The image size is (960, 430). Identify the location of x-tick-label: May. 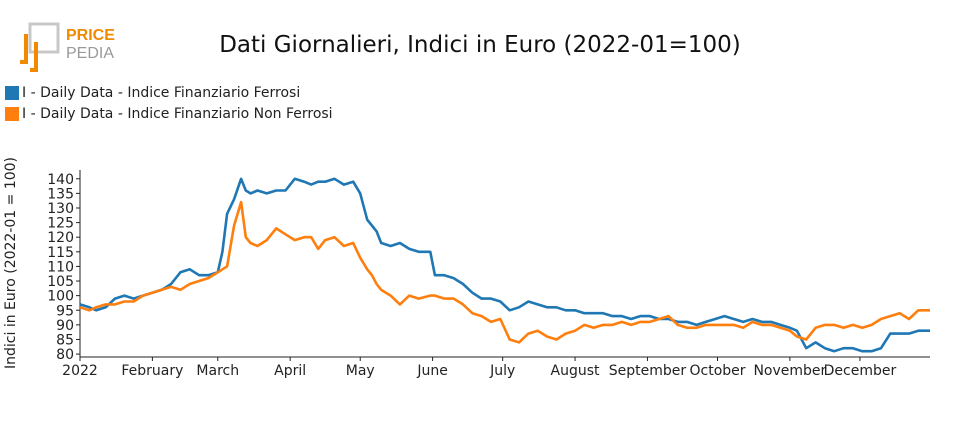
(360, 371).